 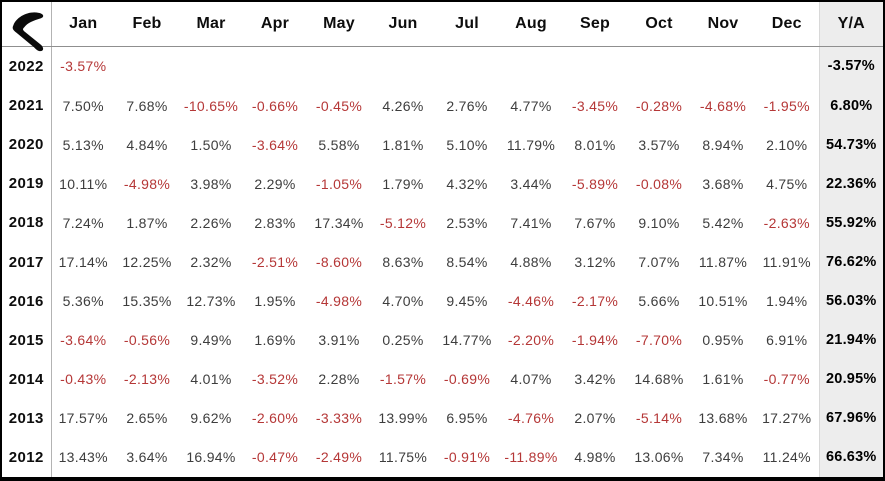 I want to click on value-cell-2016-dec: 1.94%, so click(x=787, y=301).